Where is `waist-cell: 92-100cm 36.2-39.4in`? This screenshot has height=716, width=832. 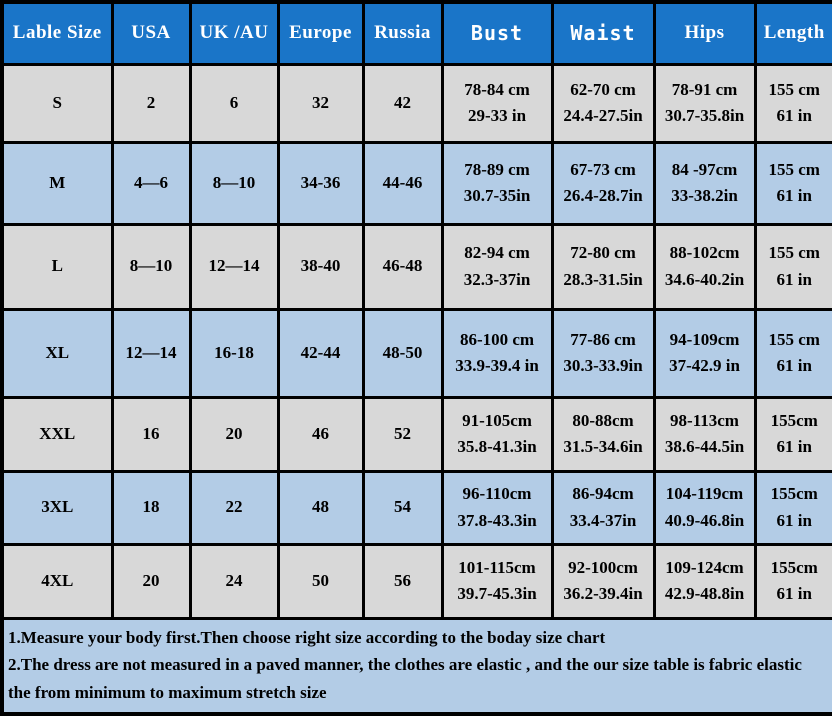
waist-cell: 92-100cm 36.2-39.4in is located at coordinates (603, 581).